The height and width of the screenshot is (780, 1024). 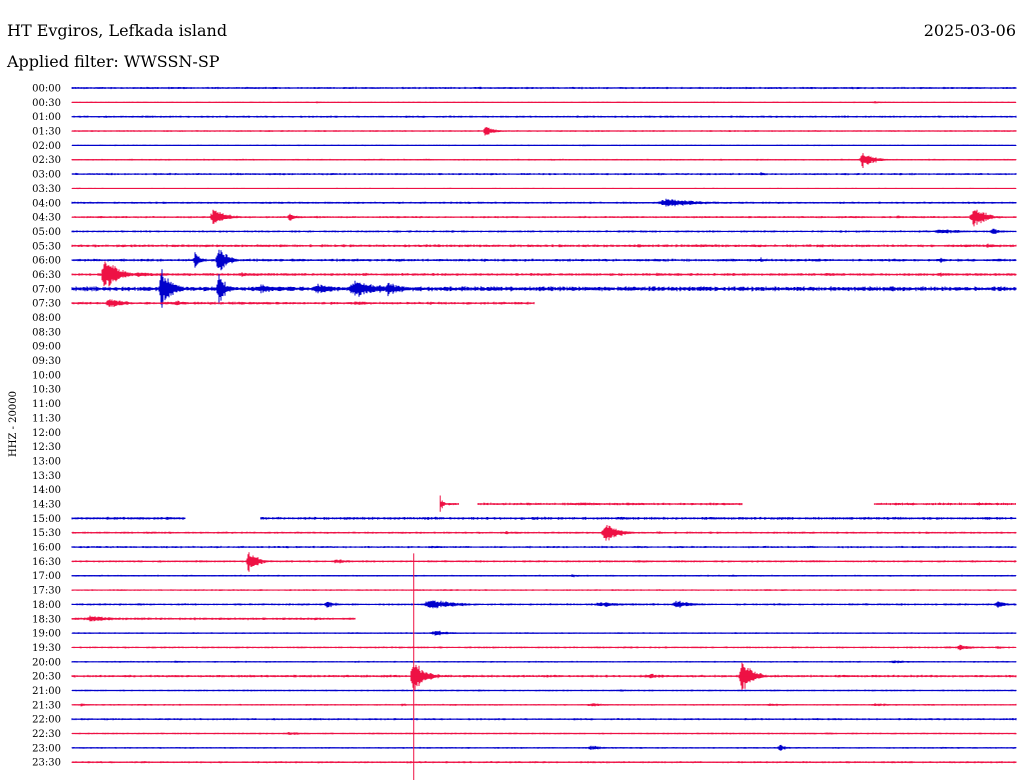 What do you see at coordinates (46, 634) in the screenshot?
I see `time-label: 19:00` at bounding box center [46, 634].